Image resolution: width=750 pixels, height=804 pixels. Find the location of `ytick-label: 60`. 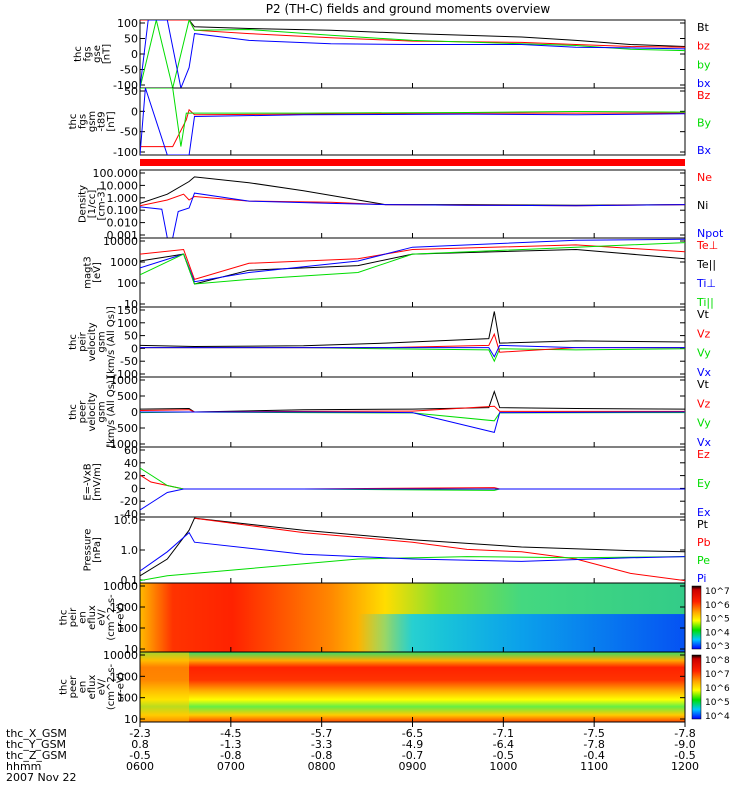

ytick-label: 60 is located at coordinates (131, 450).